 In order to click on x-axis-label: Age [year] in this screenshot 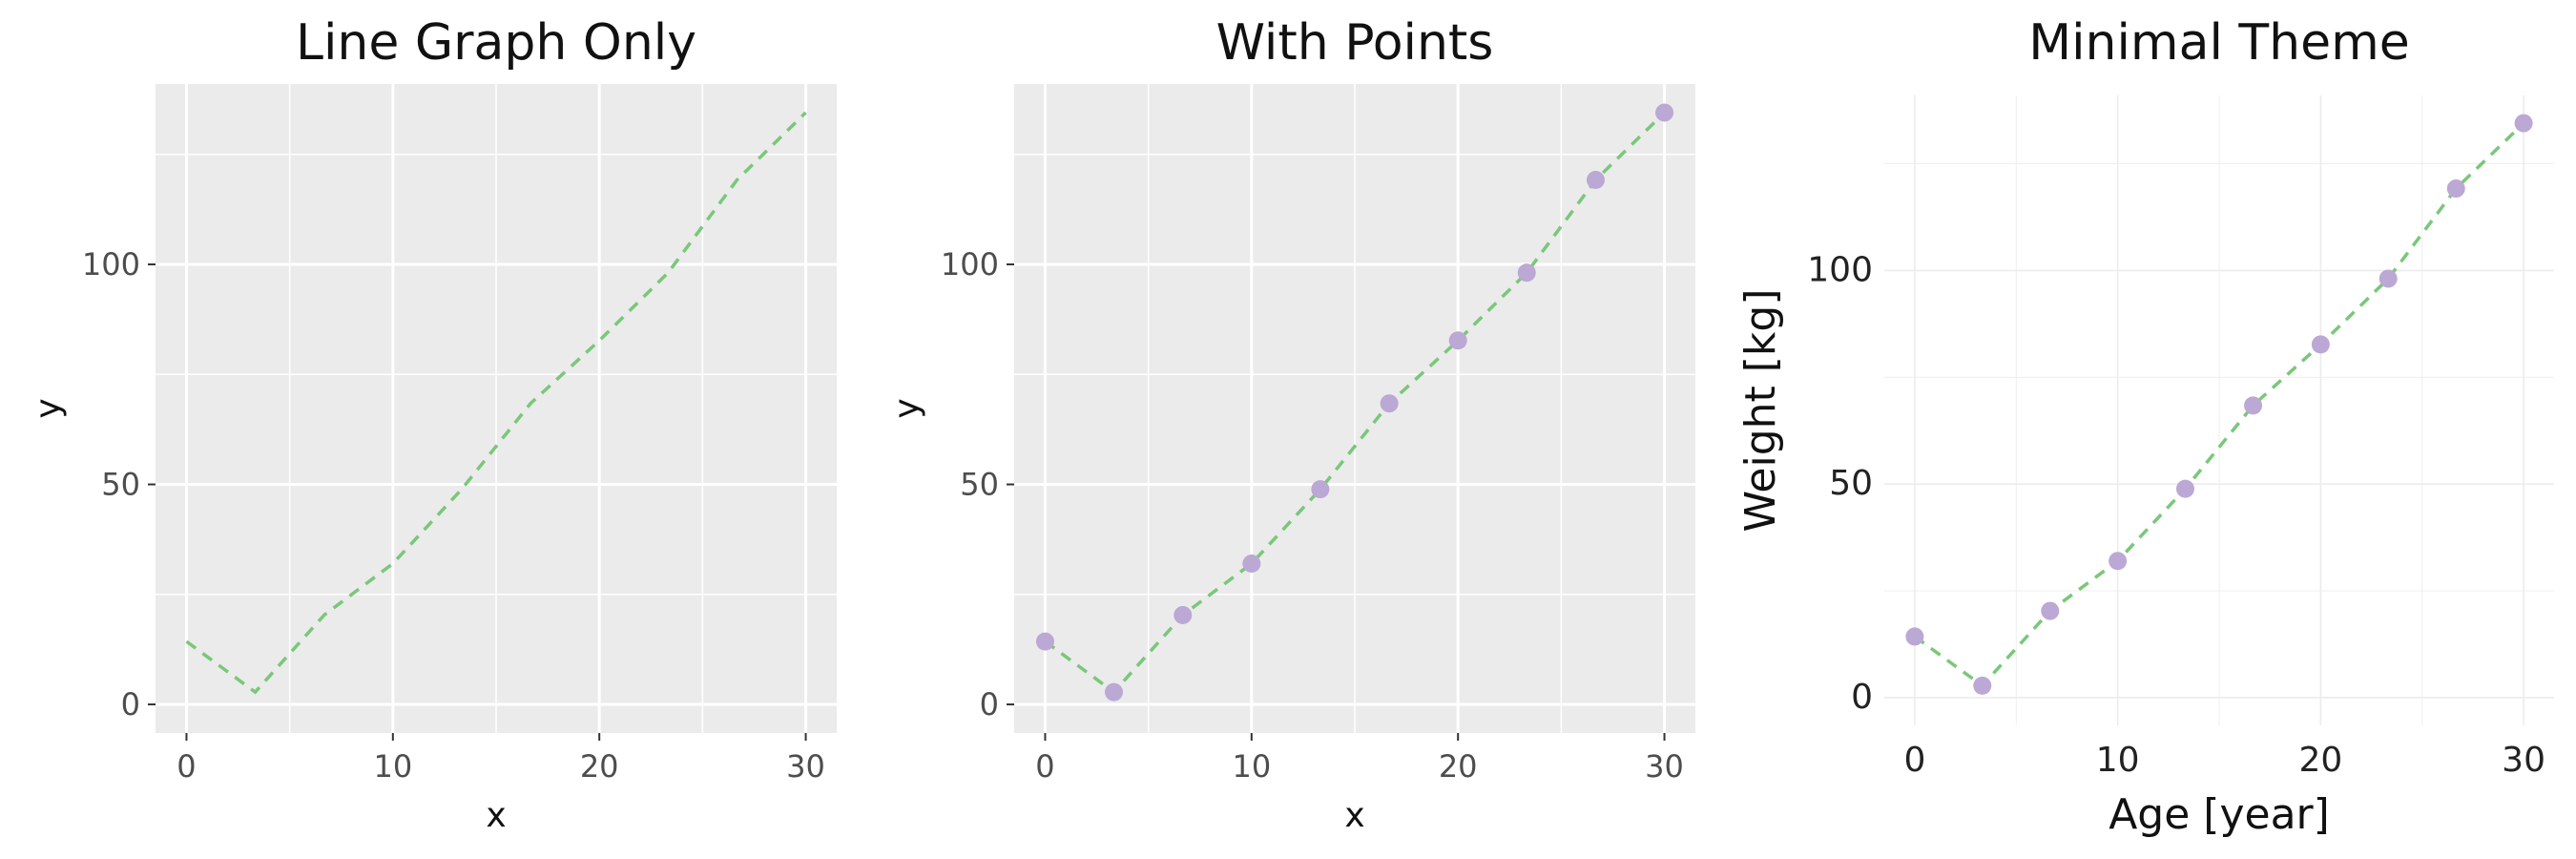, I will do `click(2219, 814)`.